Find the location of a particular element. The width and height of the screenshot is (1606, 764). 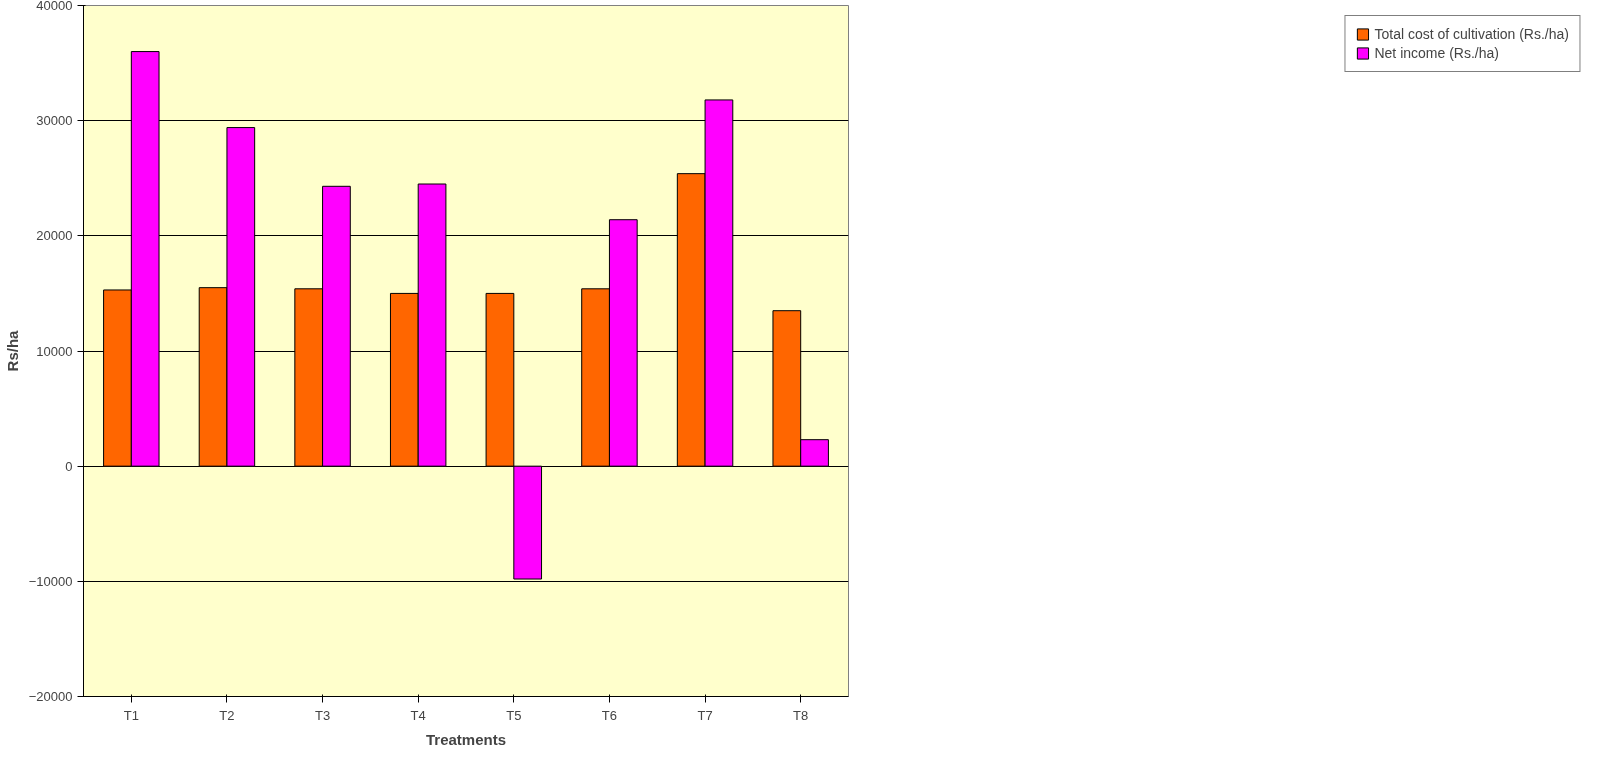

y-axis-title: Rs/ha is located at coordinates (12, 350).